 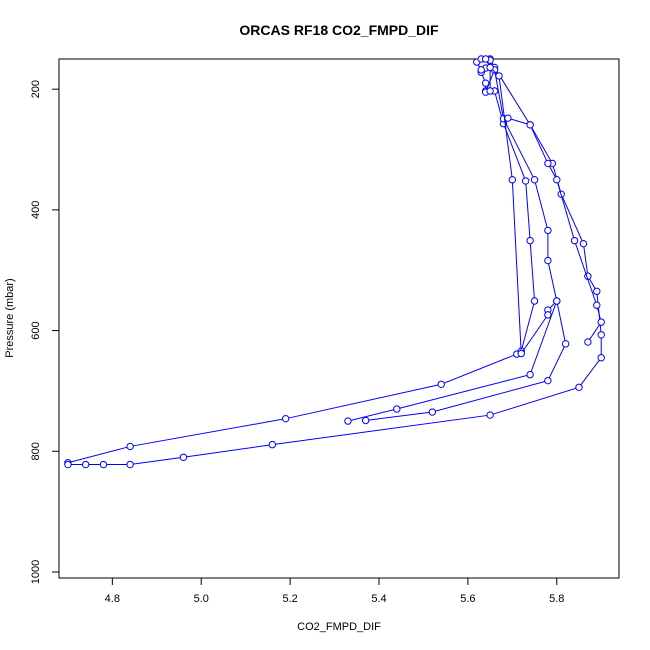 I want to click on y-tick-label: 800, so click(x=36, y=451).